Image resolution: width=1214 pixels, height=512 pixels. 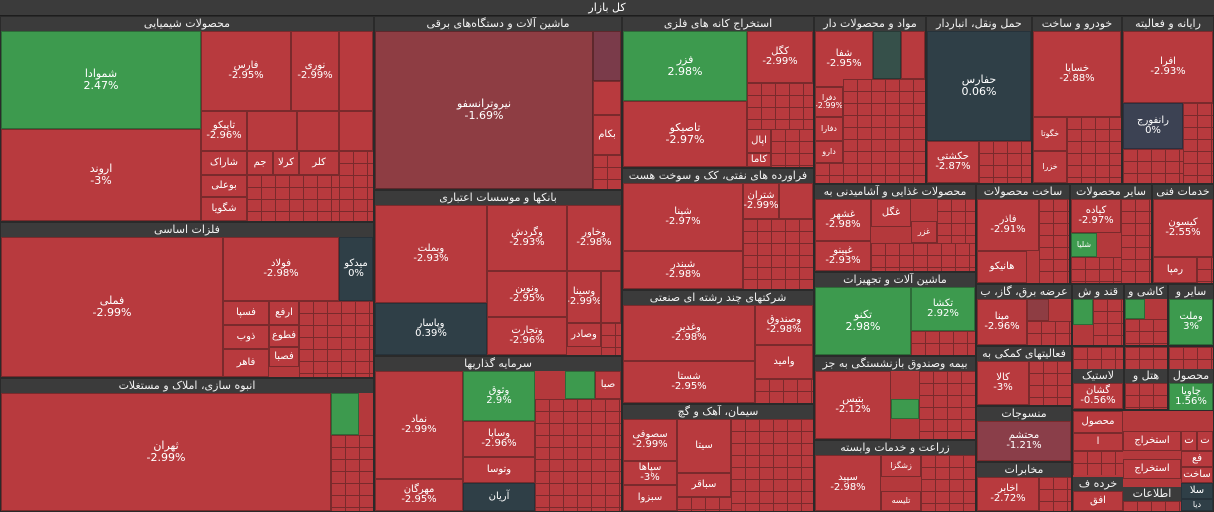 I want to click on tile-taknoo: تکنو 2.98%, so click(x=863, y=321).